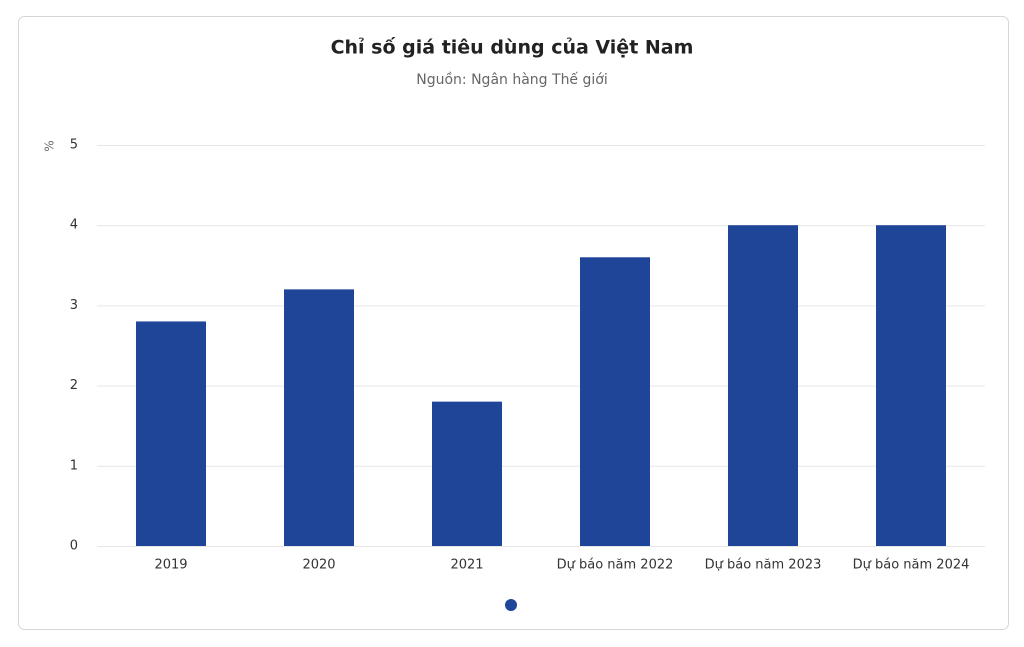 The image size is (1024, 647). I want to click on y-tick-label: 5, so click(74, 145).